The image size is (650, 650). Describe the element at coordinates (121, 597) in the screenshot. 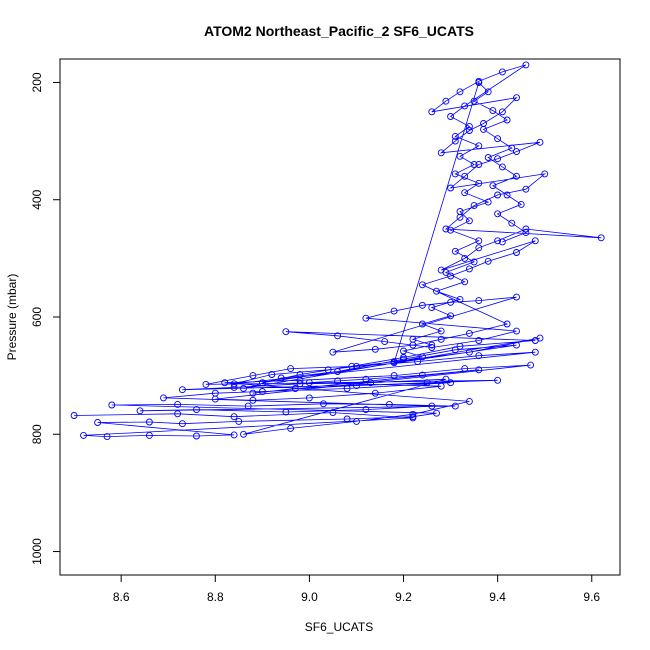

I see `x-tick-label: 8.6` at that location.